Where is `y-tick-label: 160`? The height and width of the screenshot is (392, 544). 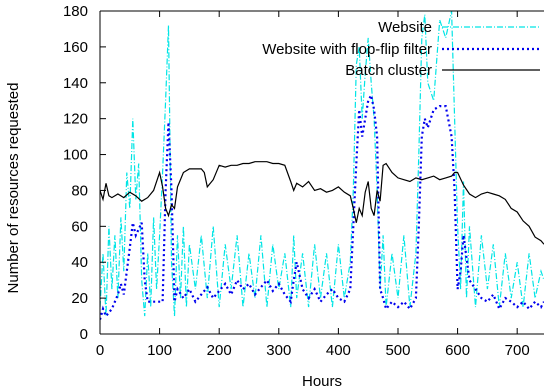
y-tick-label: 160 is located at coordinates (75, 47).